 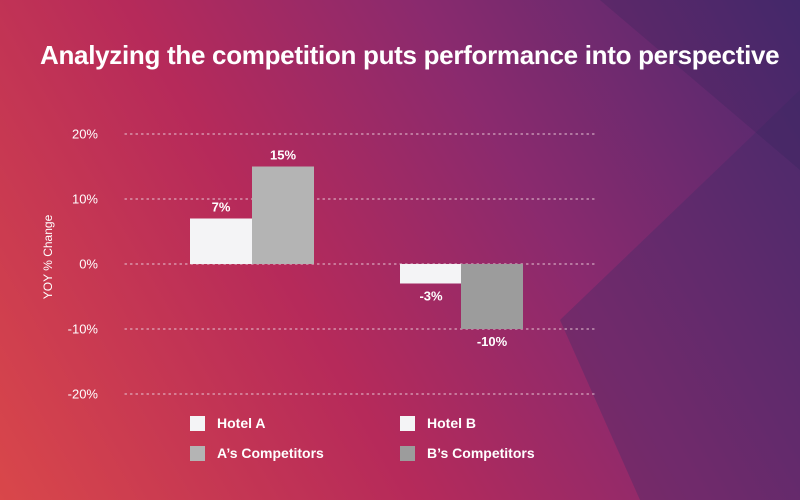 What do you see at coordinates (221, 207) in the screenshot?
I see `data-label: 7%` at bounding box center [221, 207].